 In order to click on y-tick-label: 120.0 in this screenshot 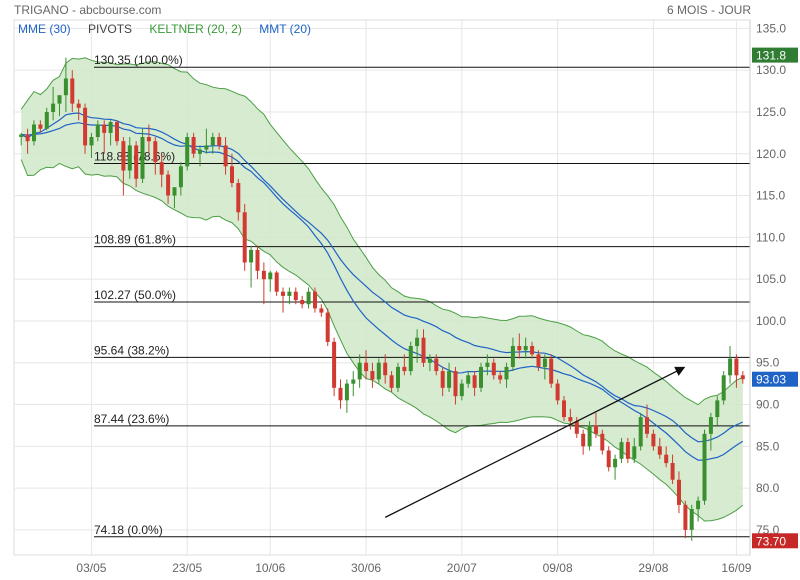, I will do `click(771, 154)`.